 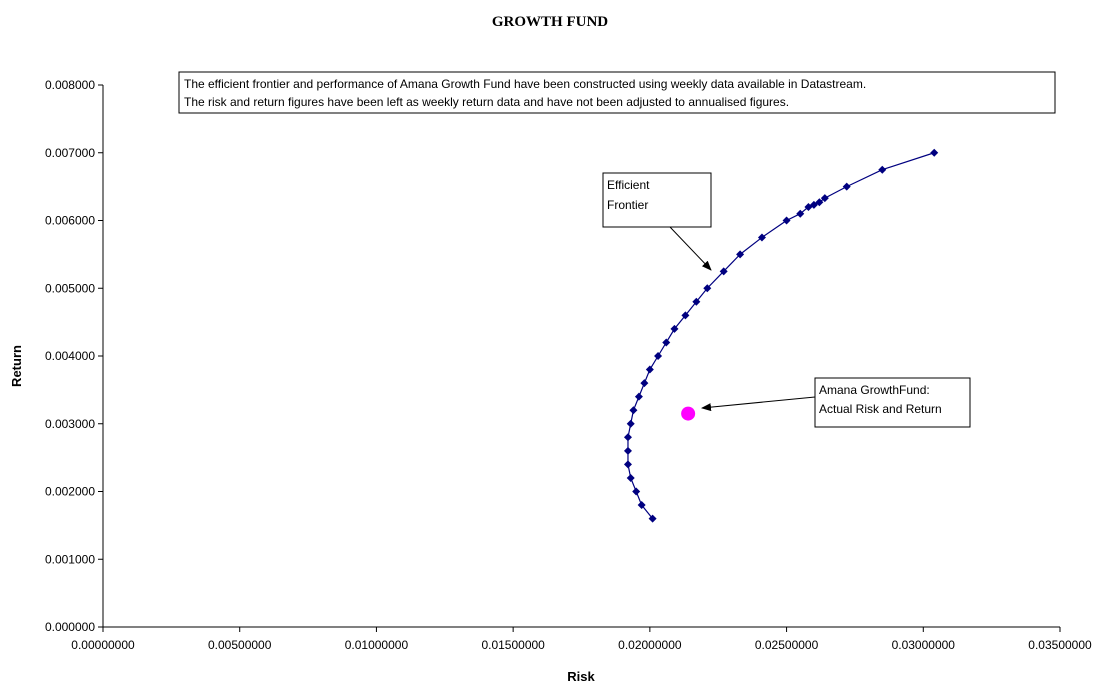 What do you see at coordinates (550, 22) in the screenshot?
I see `chart-title: GROWTH FUND` at bounding box center [550, 22].